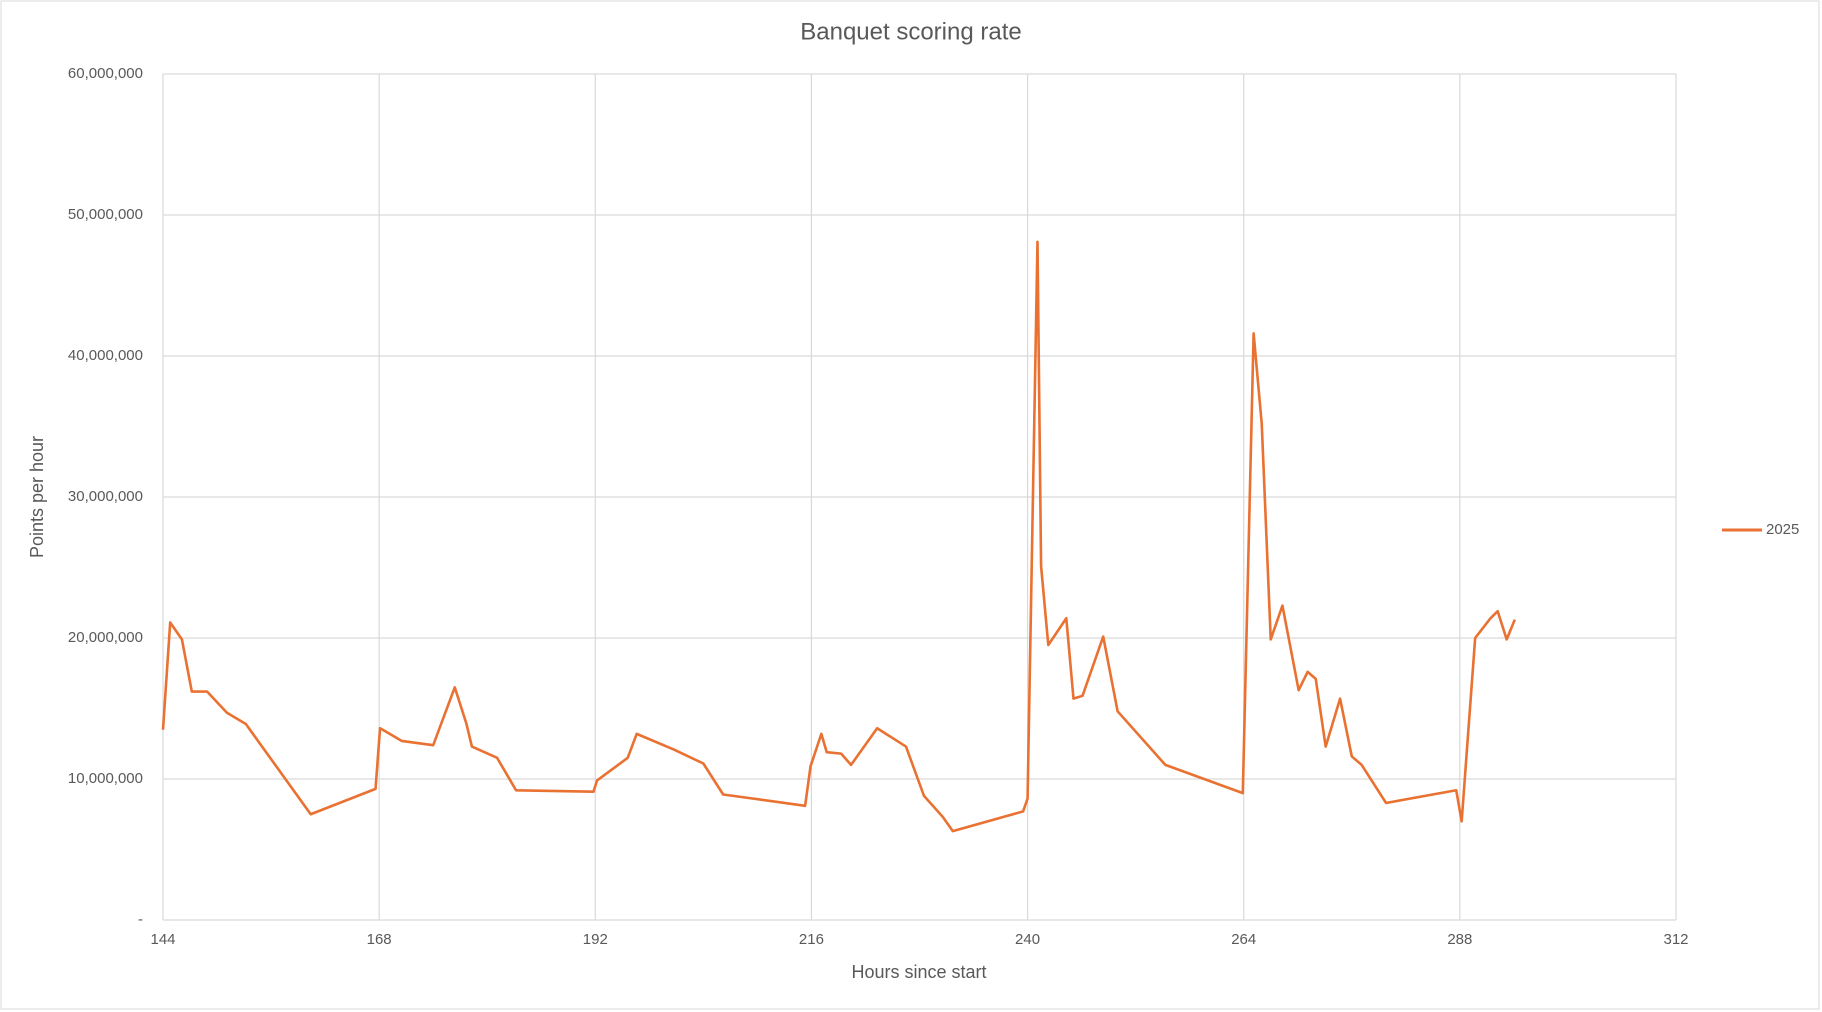 This screenshot has height=1012, width=1822. Describe the element at coordinates (1459, 939) in the screenshot. I see `x-tick-label: 288` at that location.